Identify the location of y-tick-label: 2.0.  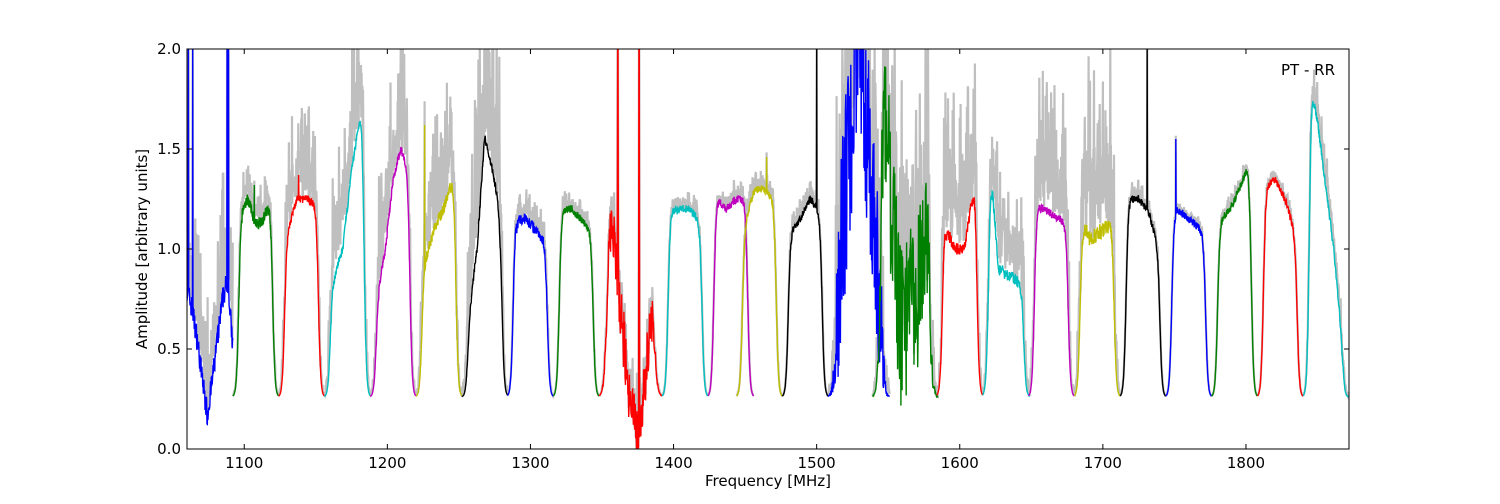
(169, 49).